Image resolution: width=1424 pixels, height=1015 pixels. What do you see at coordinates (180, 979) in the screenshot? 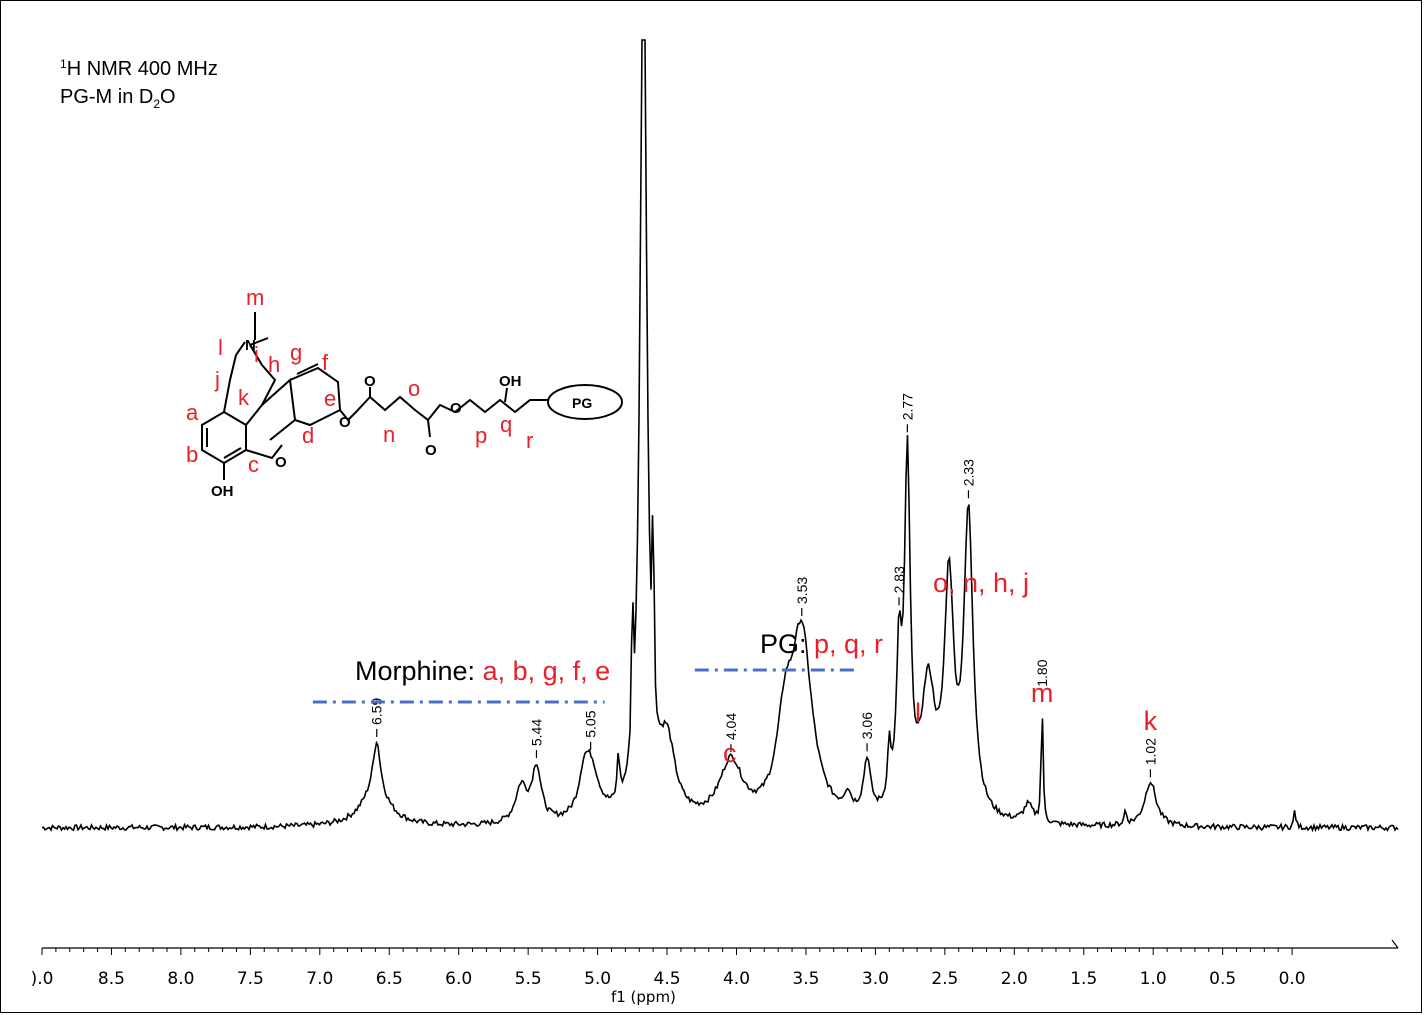
I see `x-tick-label: 8.0` at bounding box center [180, 979].